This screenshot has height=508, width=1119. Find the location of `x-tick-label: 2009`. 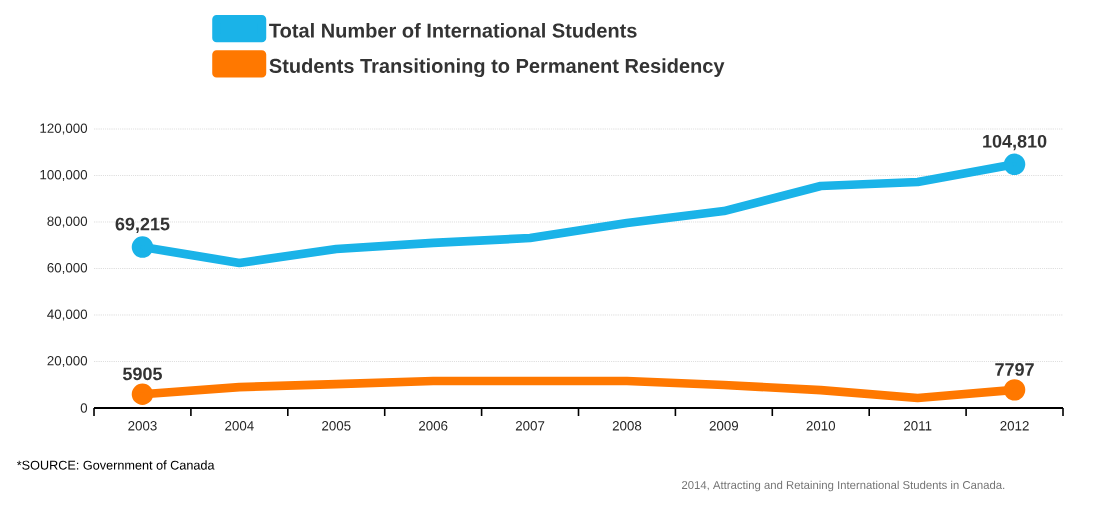

x-tick-label: 2009 is located at coordinates (724, 426).